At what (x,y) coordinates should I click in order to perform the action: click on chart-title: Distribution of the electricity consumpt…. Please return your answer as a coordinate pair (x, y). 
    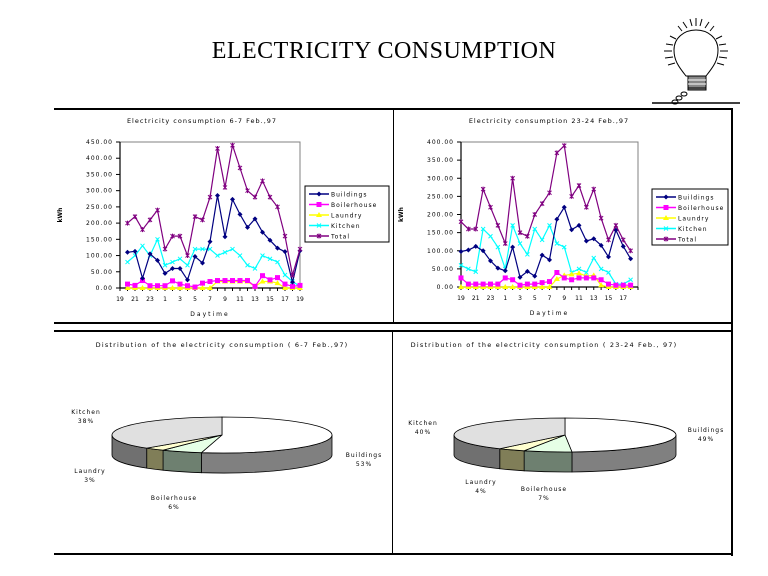
    Looking at the image, I should click on (222, 345).